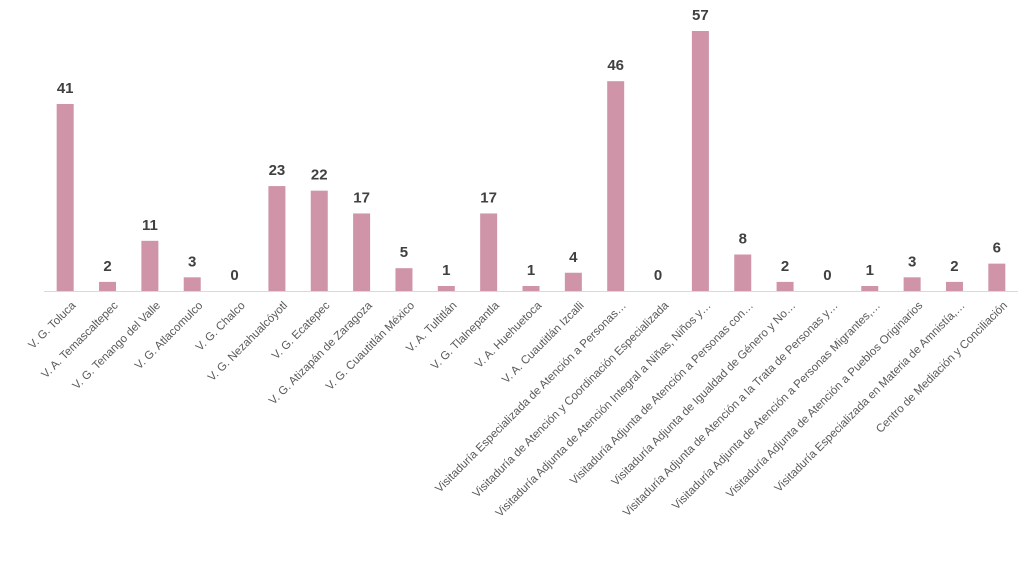  Describe the element at coordinates (543, 343) in the screenshot. I see `category-tick-label: V. A. Cuautitlán Izcalli` at that location.